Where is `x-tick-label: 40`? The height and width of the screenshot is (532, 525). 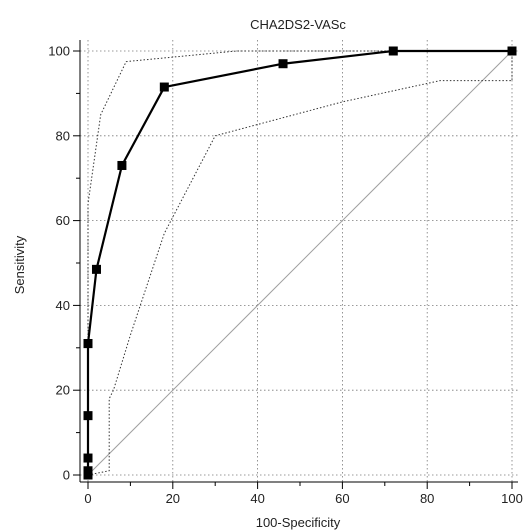
x-tick-label: 40 is located at coordinates (257, 498).